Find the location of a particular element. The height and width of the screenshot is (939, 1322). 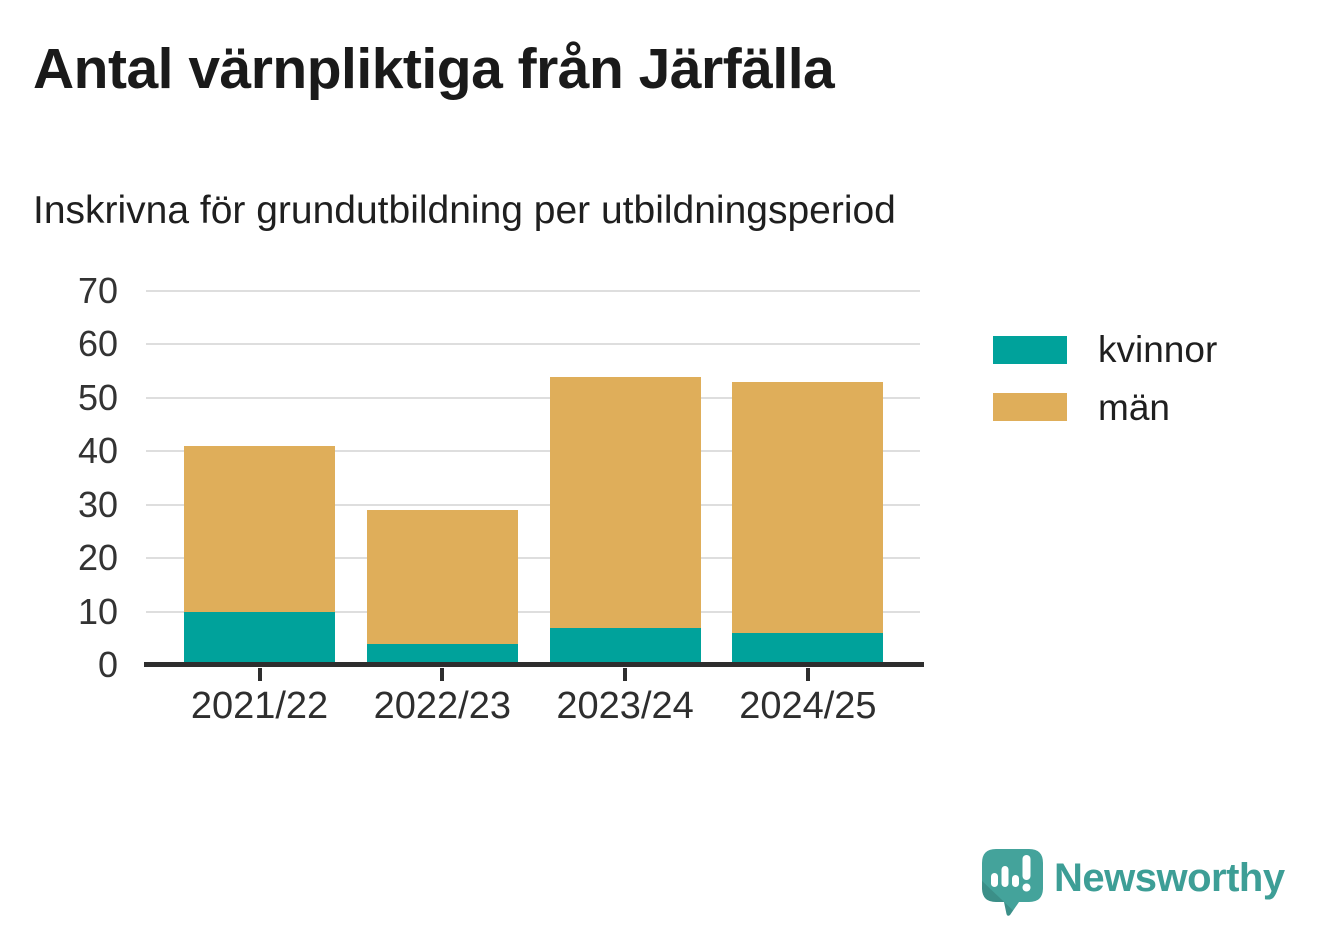

x-tick-2023/24 is located at coordinates (625, 674).